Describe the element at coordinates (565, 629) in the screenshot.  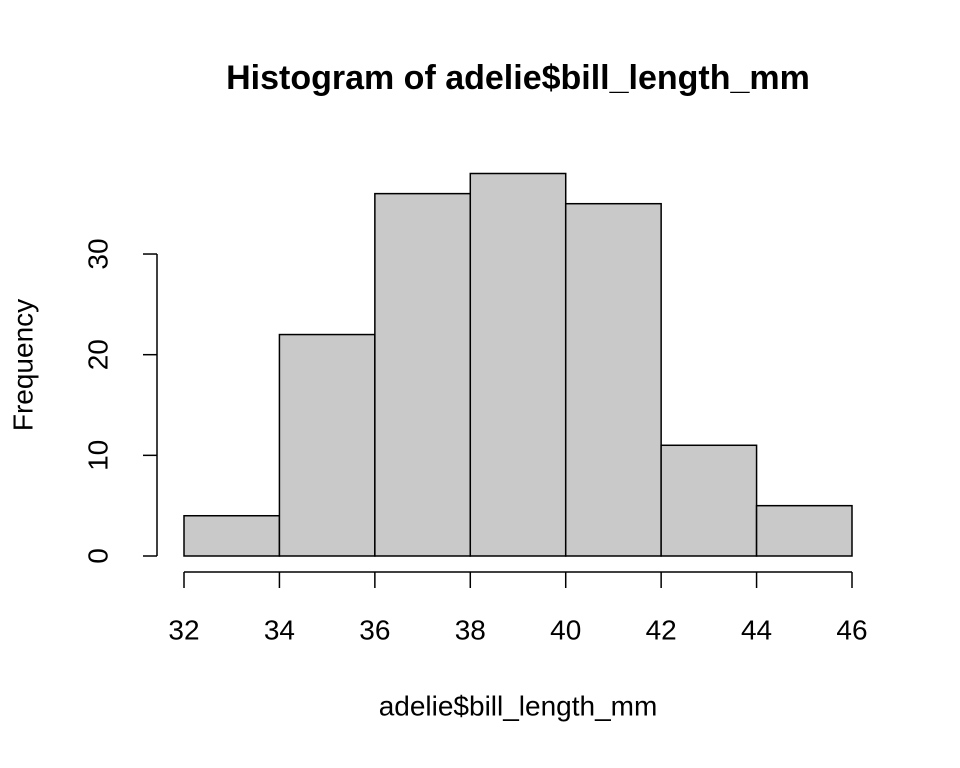
I see `x-tick-label: 40` at that location.